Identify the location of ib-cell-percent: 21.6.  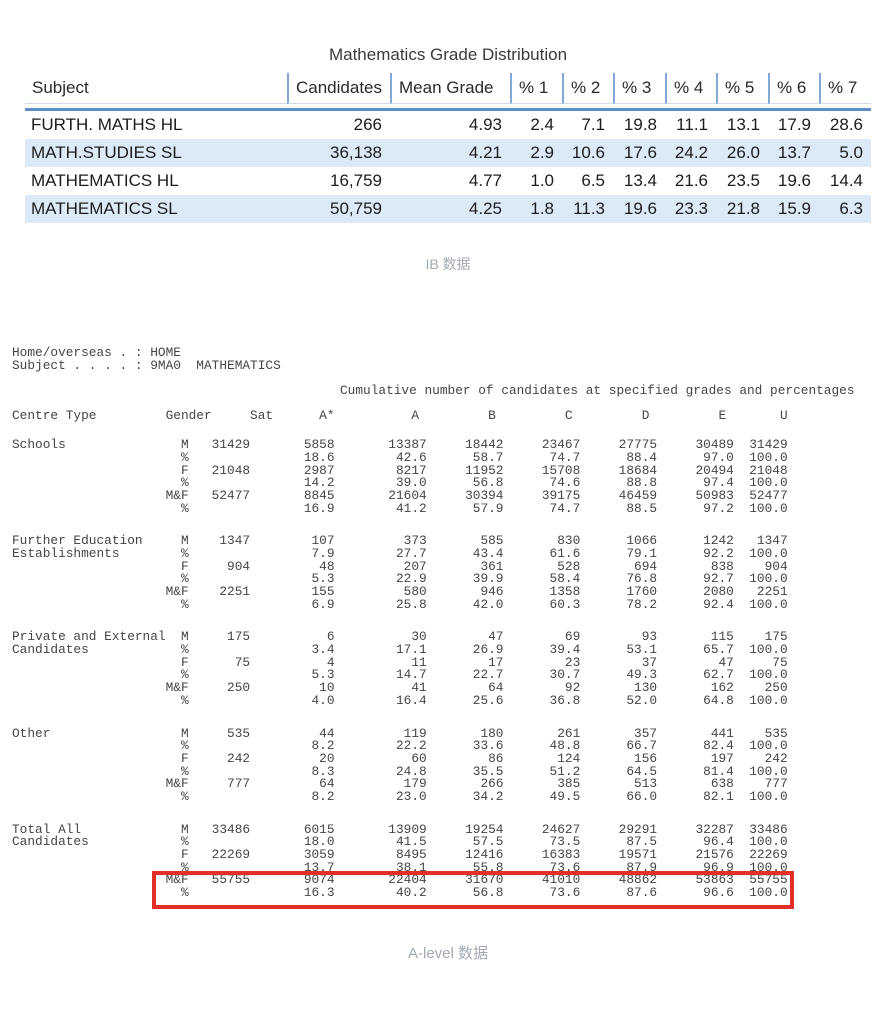
(691, 180).